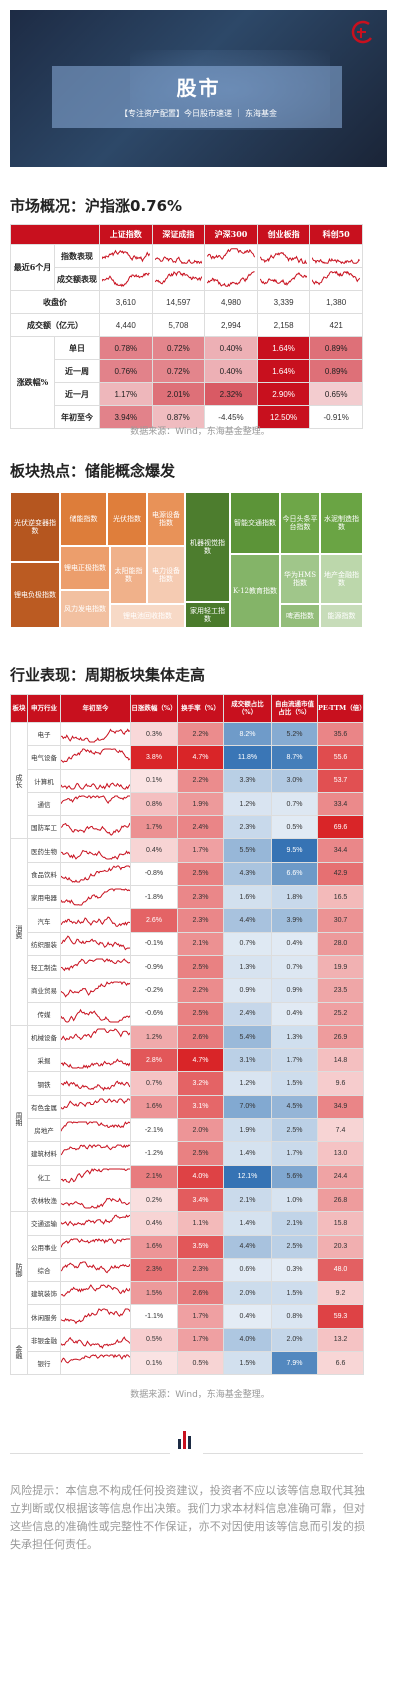  I want to click on industry-value: 0.1%, so click(154, 1363).